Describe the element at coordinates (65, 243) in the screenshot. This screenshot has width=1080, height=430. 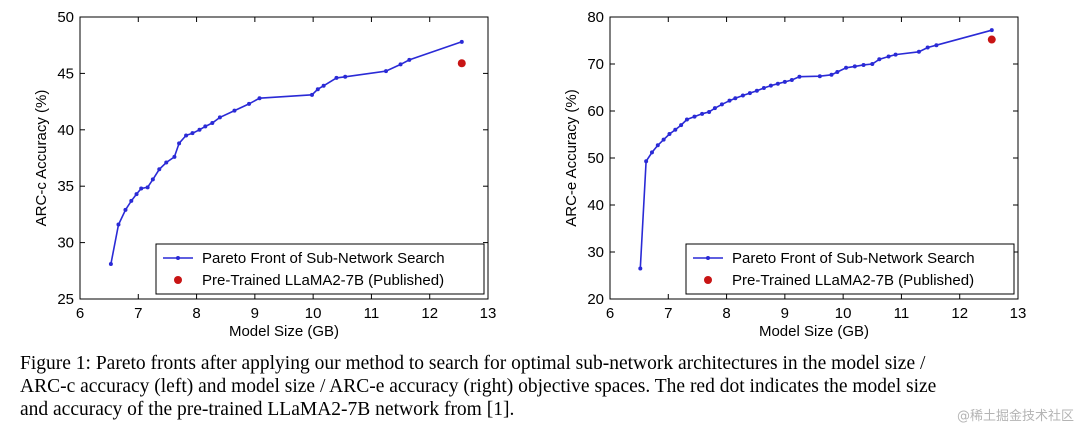
I see `arc-c-ytick-label: 30` at that location.